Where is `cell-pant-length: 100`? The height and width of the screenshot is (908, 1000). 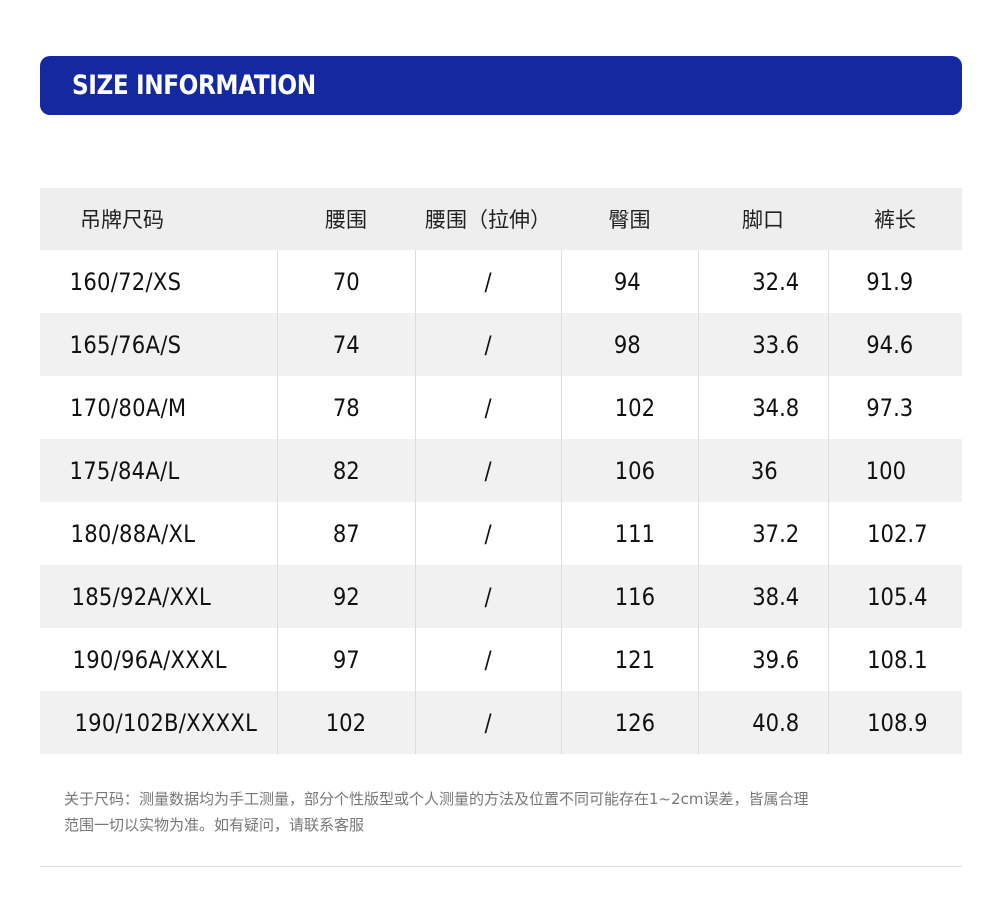 cell-pant-length: 100 is located at coordinates (894, 470).